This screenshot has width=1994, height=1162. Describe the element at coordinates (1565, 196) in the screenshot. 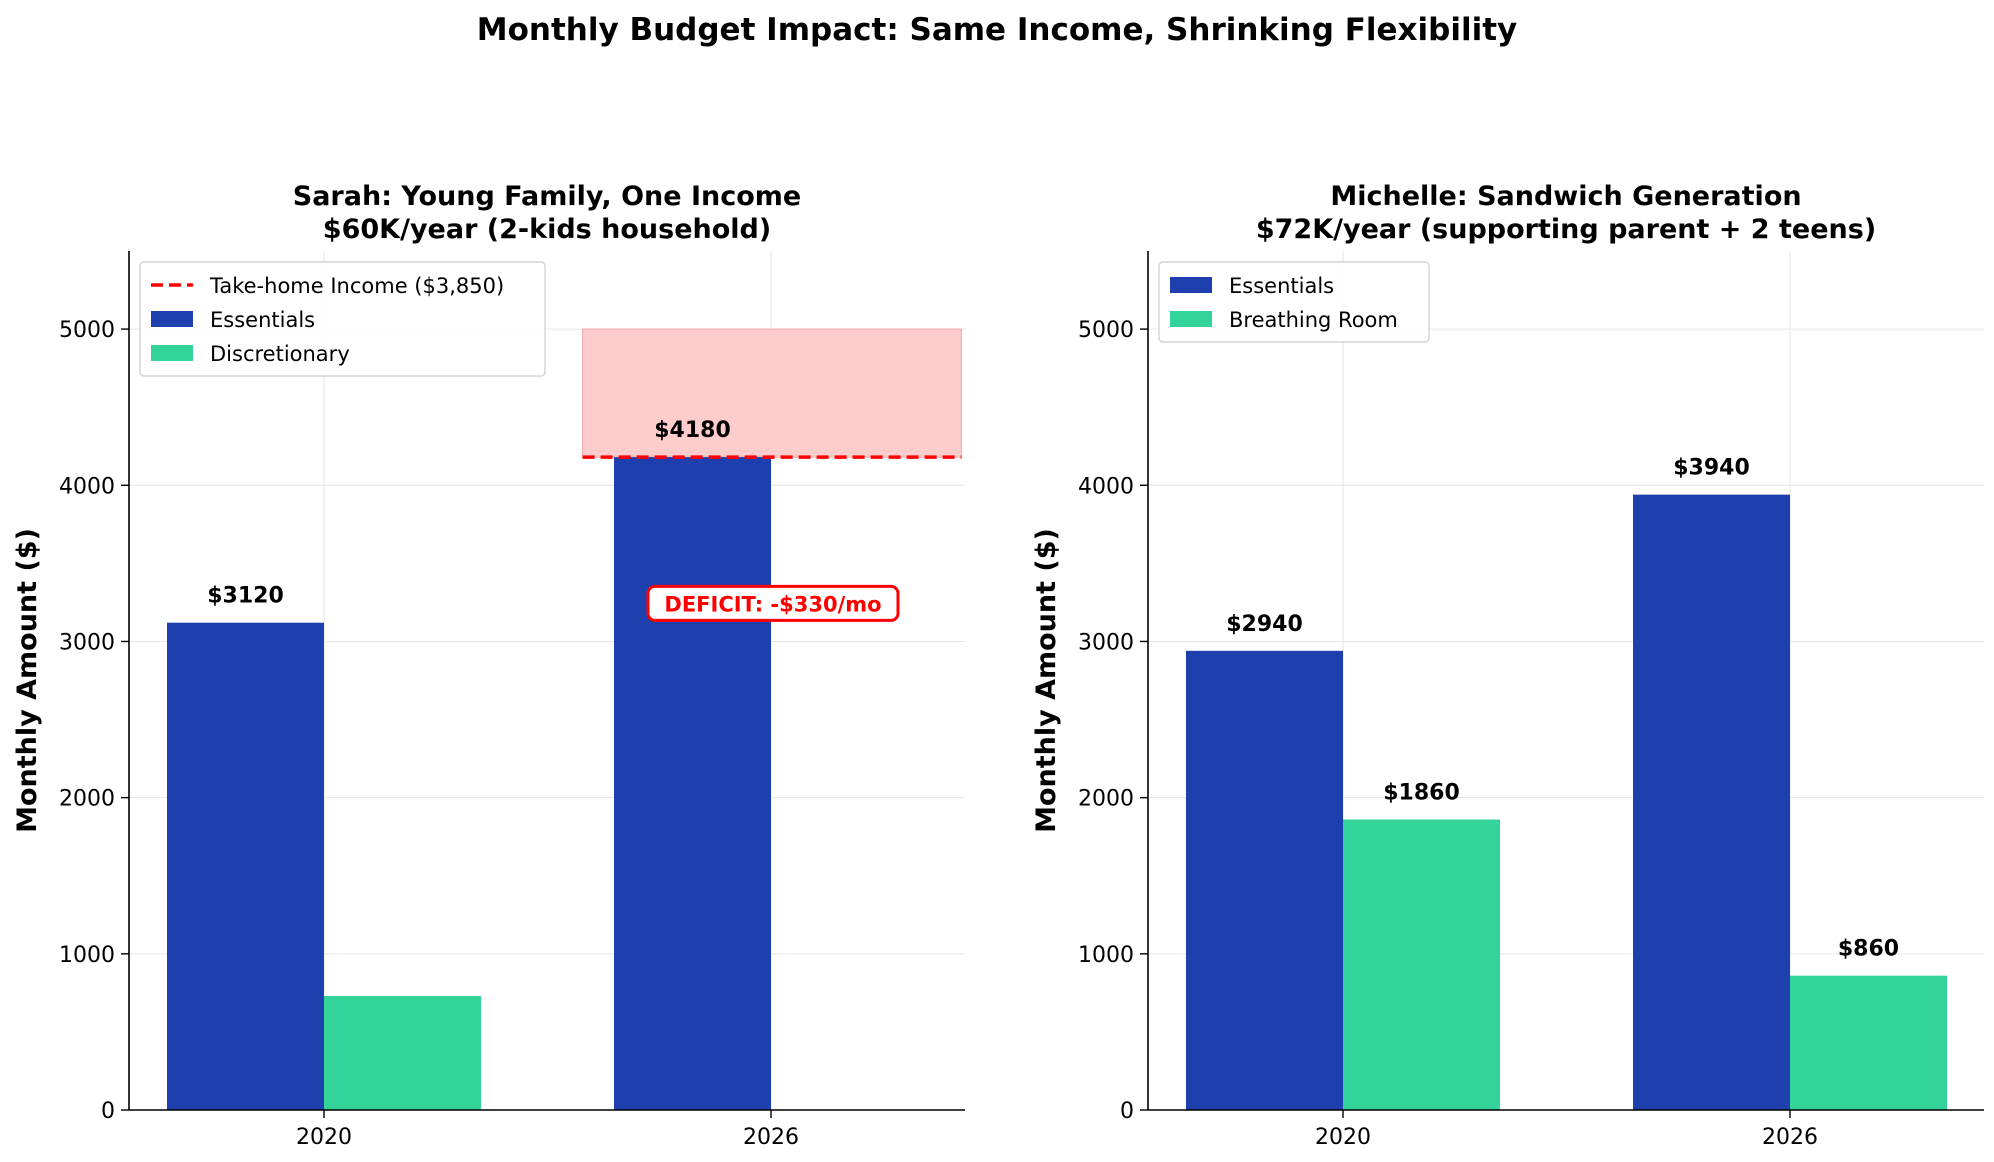

I see `panel-title-line: Michelle: Sandwich Generation` at that location.